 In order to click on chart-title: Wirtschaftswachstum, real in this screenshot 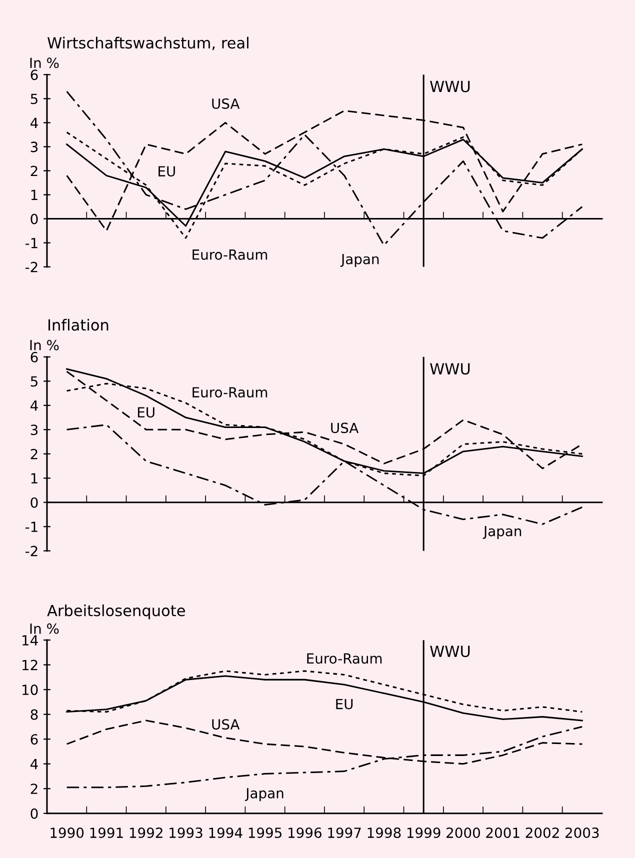, I will do `click(148, 43)`.